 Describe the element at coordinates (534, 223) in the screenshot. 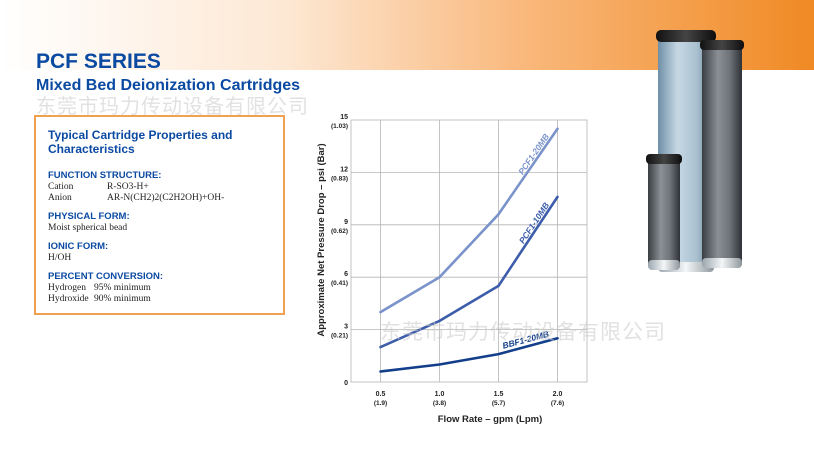

I see `series-label: PCF1-10MB` at that location.